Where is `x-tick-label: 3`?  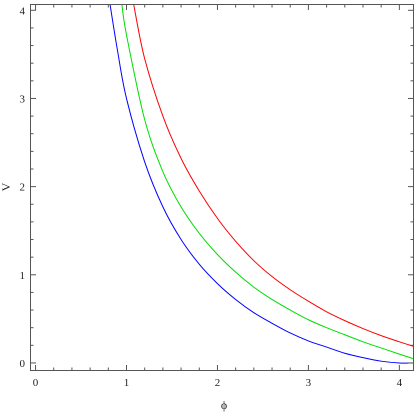 x-tick-label: 3 is located at coordinates (309, 383).